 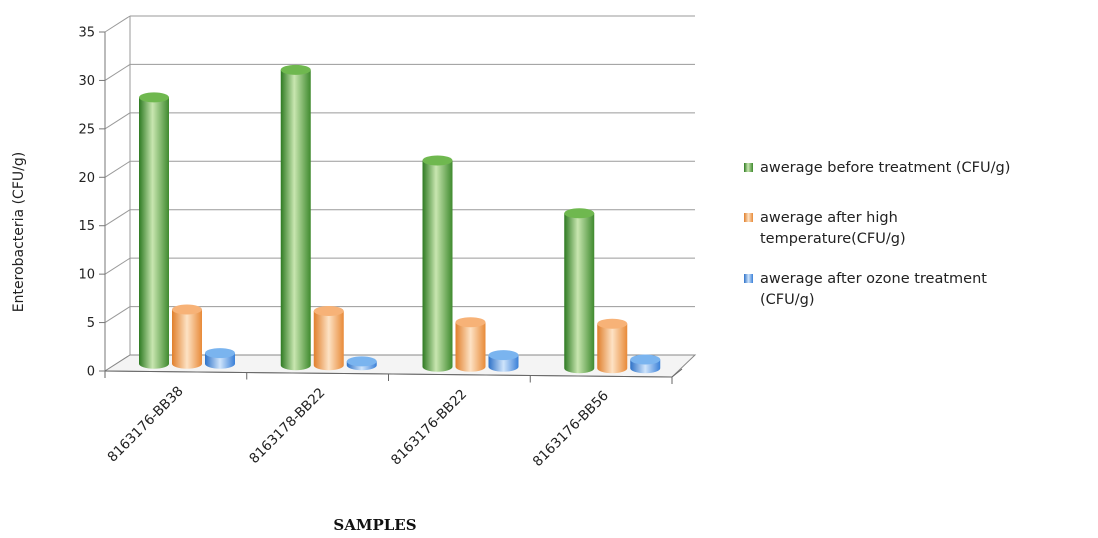 What do you see at coordinates (86, 178) in the screenshot?
I see `y-tick-label: 20` at bounding box center [86, 178].